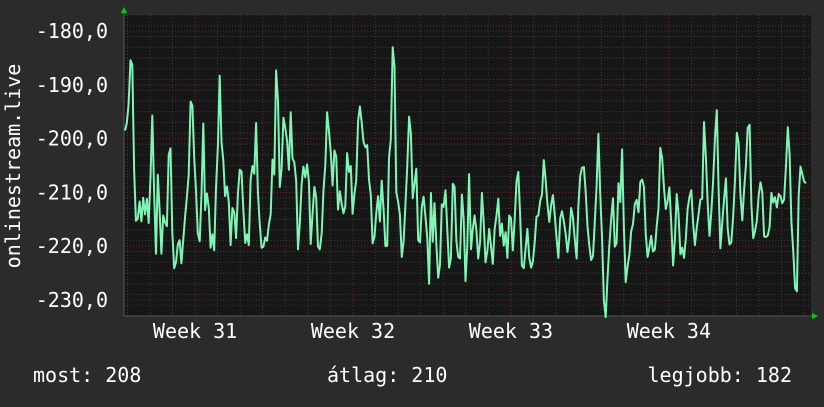  Describe the element at coordinates (124, 161) in the screenshot. I see `y-axis-arrow` at that location.